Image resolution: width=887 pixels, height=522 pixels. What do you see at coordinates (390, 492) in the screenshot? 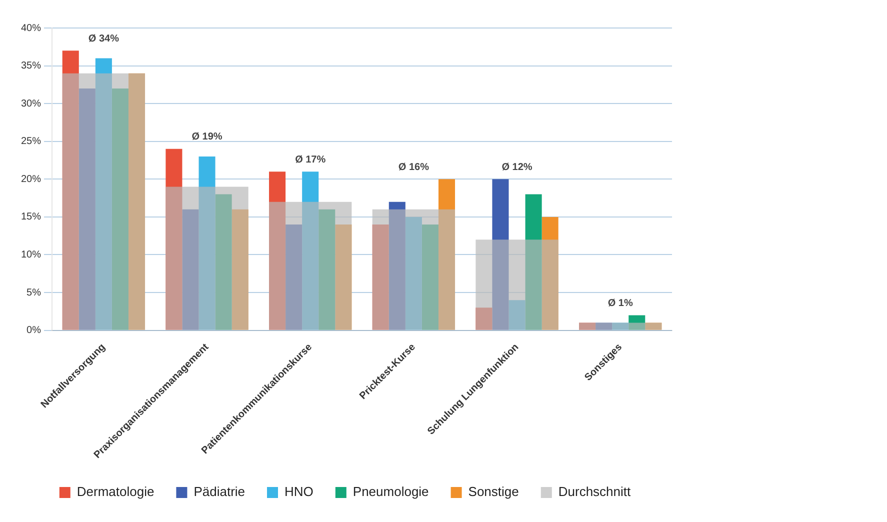
I see `legend-label: Pneumologie` at bounding box center [390, 492].